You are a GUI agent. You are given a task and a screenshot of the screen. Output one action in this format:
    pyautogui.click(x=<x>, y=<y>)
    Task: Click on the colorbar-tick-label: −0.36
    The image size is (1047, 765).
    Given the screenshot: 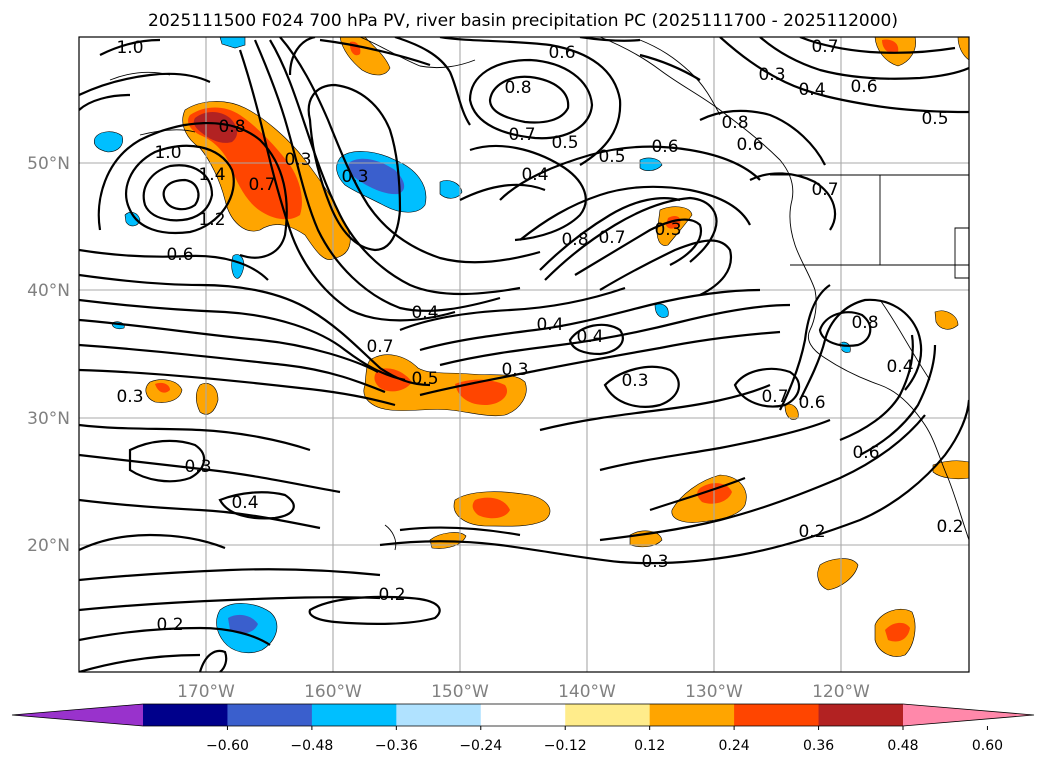 What is the action you would take?
    pyautogui.click(x=396, y=746)
    